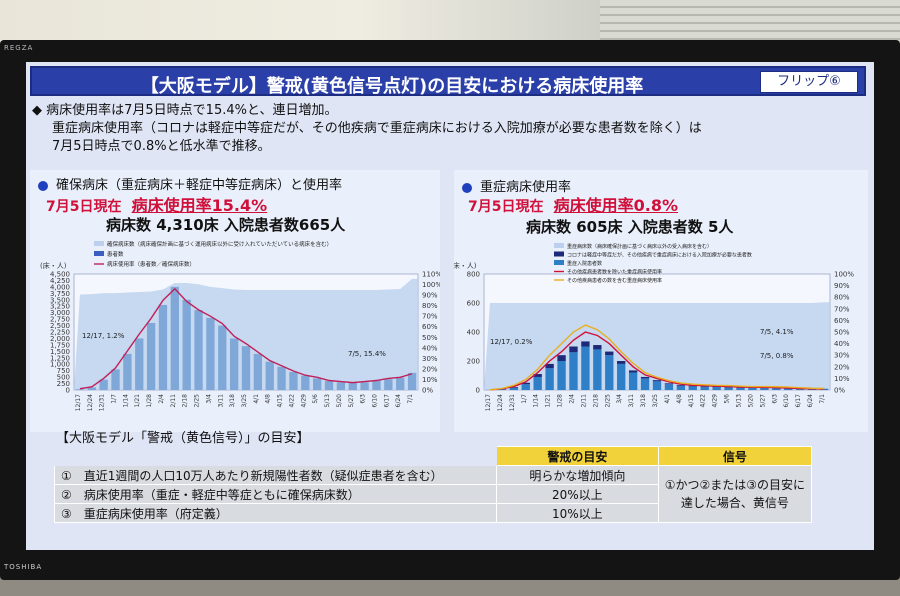 The width and height of the screenshot is (900, 596). What do you see at coordinates (659, 255) in the screenshot?
I see `legend-label: コロナは軽症中等症だが、その他疾病で重症病床における入院加療が必要な患者数` at bounding box center [659, 255].